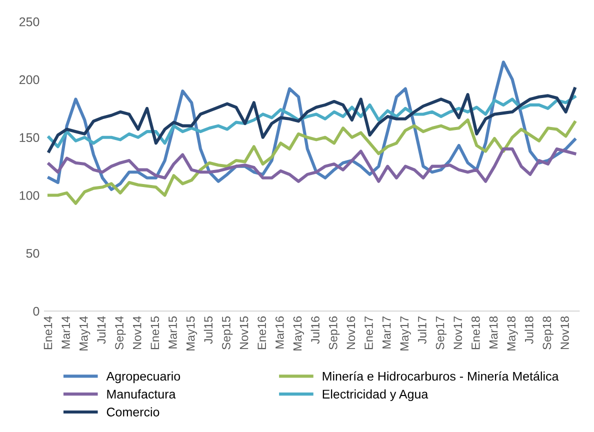  What do you see at coordinates (298, 333) in the screenshot?
I see `x-tick-label: May16` at bounding box center [298, 333].